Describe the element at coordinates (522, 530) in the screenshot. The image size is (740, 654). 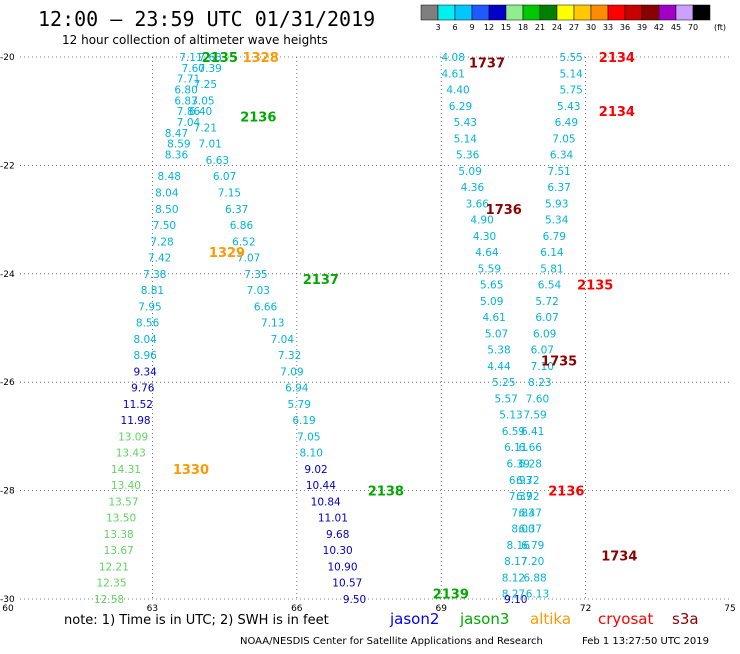
I see `swh-reading: 8.00` at that location.